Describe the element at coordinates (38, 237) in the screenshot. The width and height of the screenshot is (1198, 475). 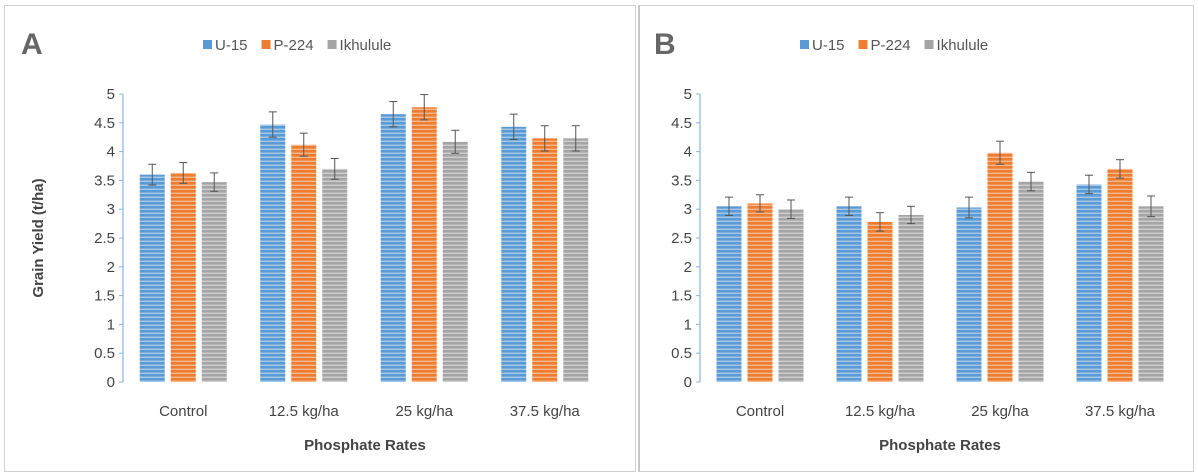
I see `y-axis-title: Grain Yield (t/ha)` at that location.